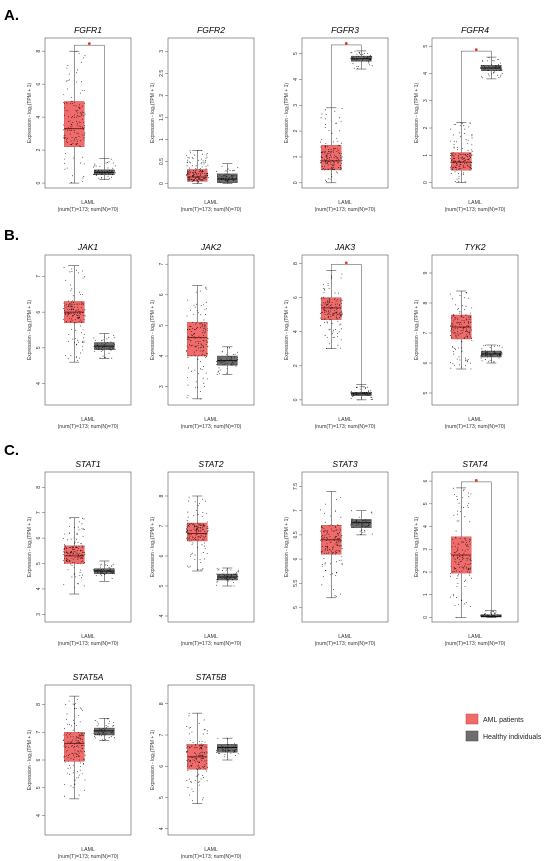  What do you see at coordinates (211, 247) in the screenshot?
I see `panel-title-jak2: JAK2` at bounding box center [211, 247].